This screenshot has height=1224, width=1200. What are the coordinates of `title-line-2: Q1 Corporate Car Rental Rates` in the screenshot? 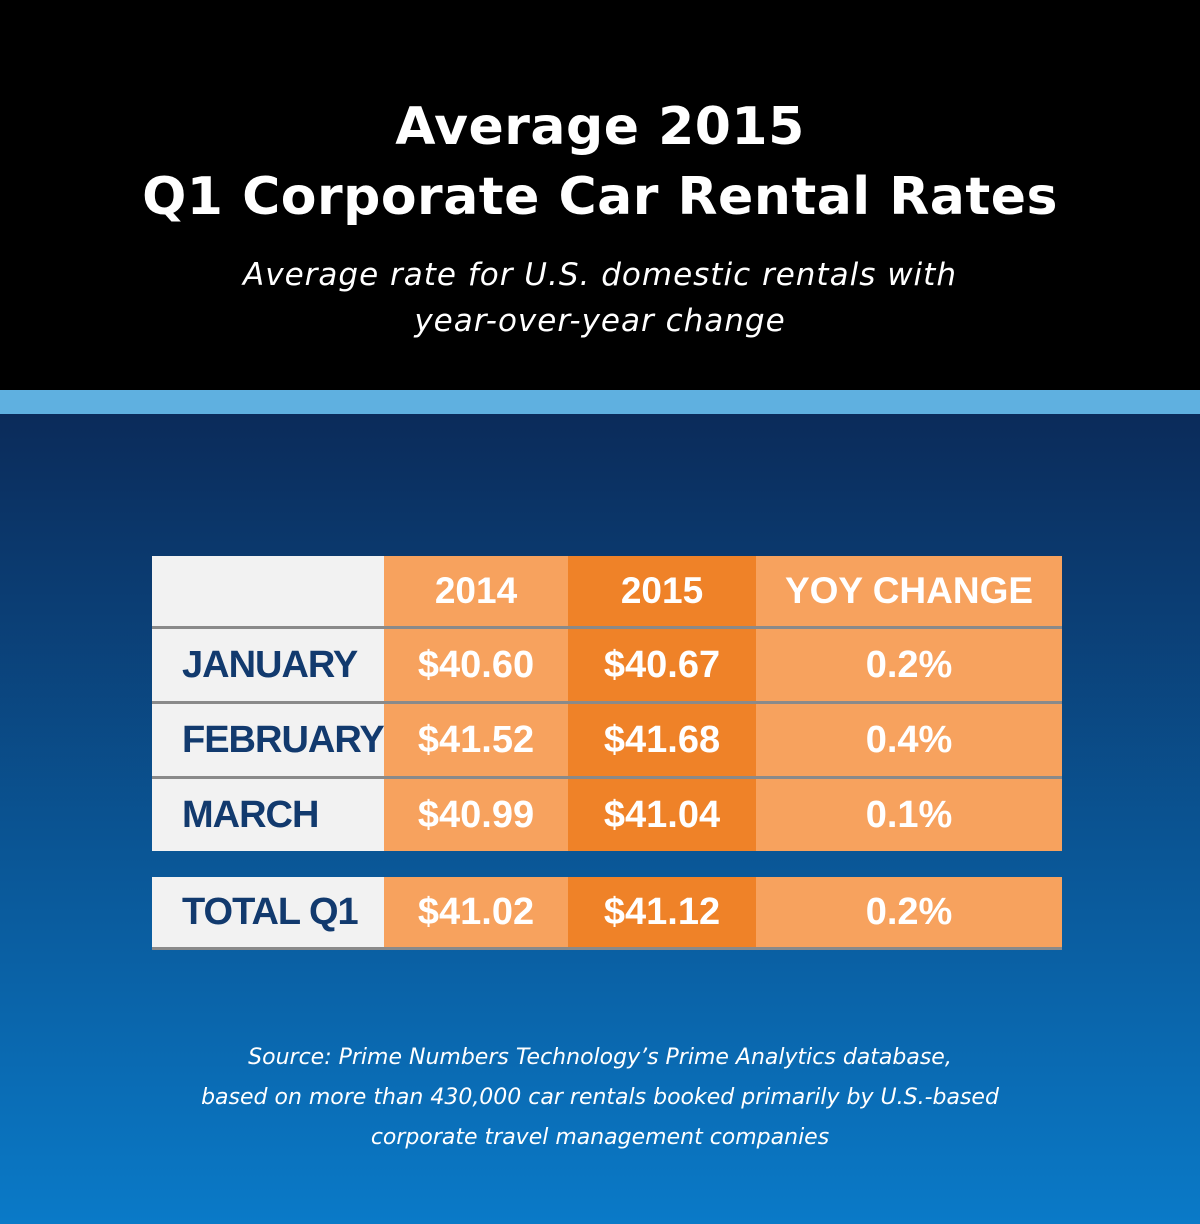 It's located at (600, 197).